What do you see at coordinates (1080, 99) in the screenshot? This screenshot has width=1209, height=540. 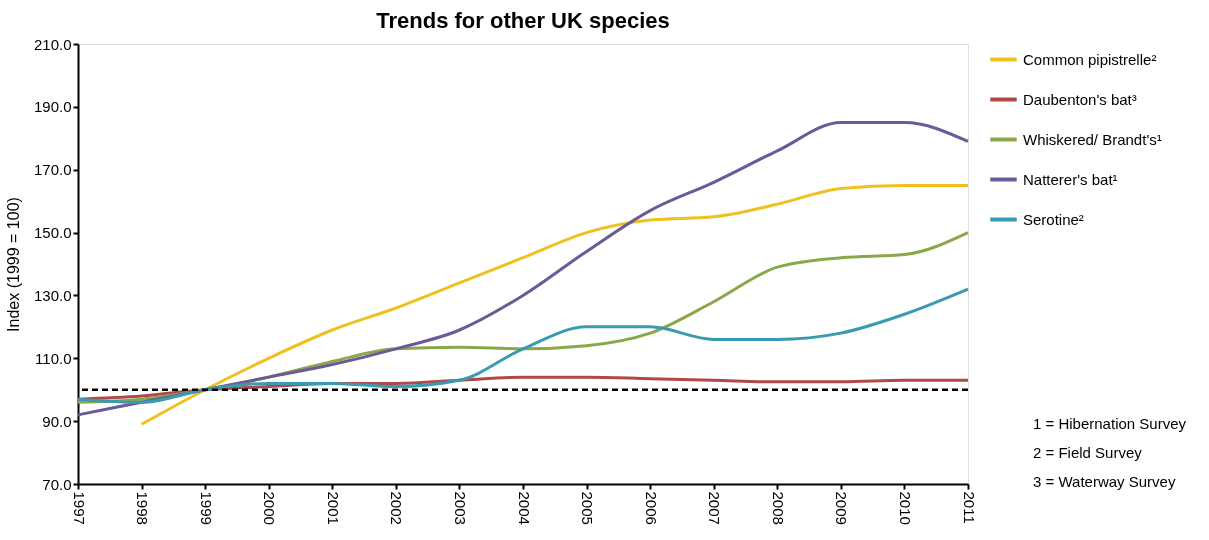 I see `legend-label: Daubenton's bat³` at bounding box center [1080, 99].